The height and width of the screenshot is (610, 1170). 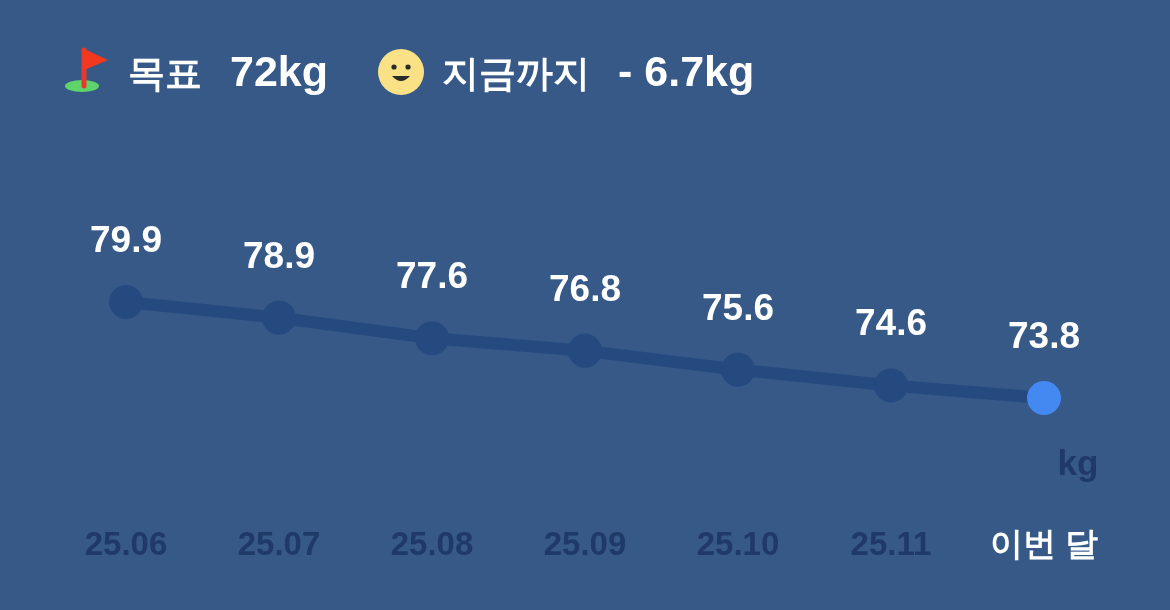 I want to click on text: - 6.7kg, so click(x=686, y=71).